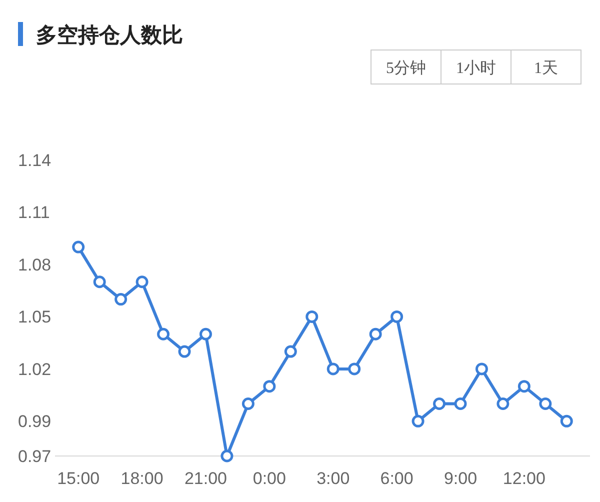 This screenshot has height=502, width=600. Describe the element at coordinates (35, 369) in the screenshot. I see `y-tick-label: 1.02` at that location.